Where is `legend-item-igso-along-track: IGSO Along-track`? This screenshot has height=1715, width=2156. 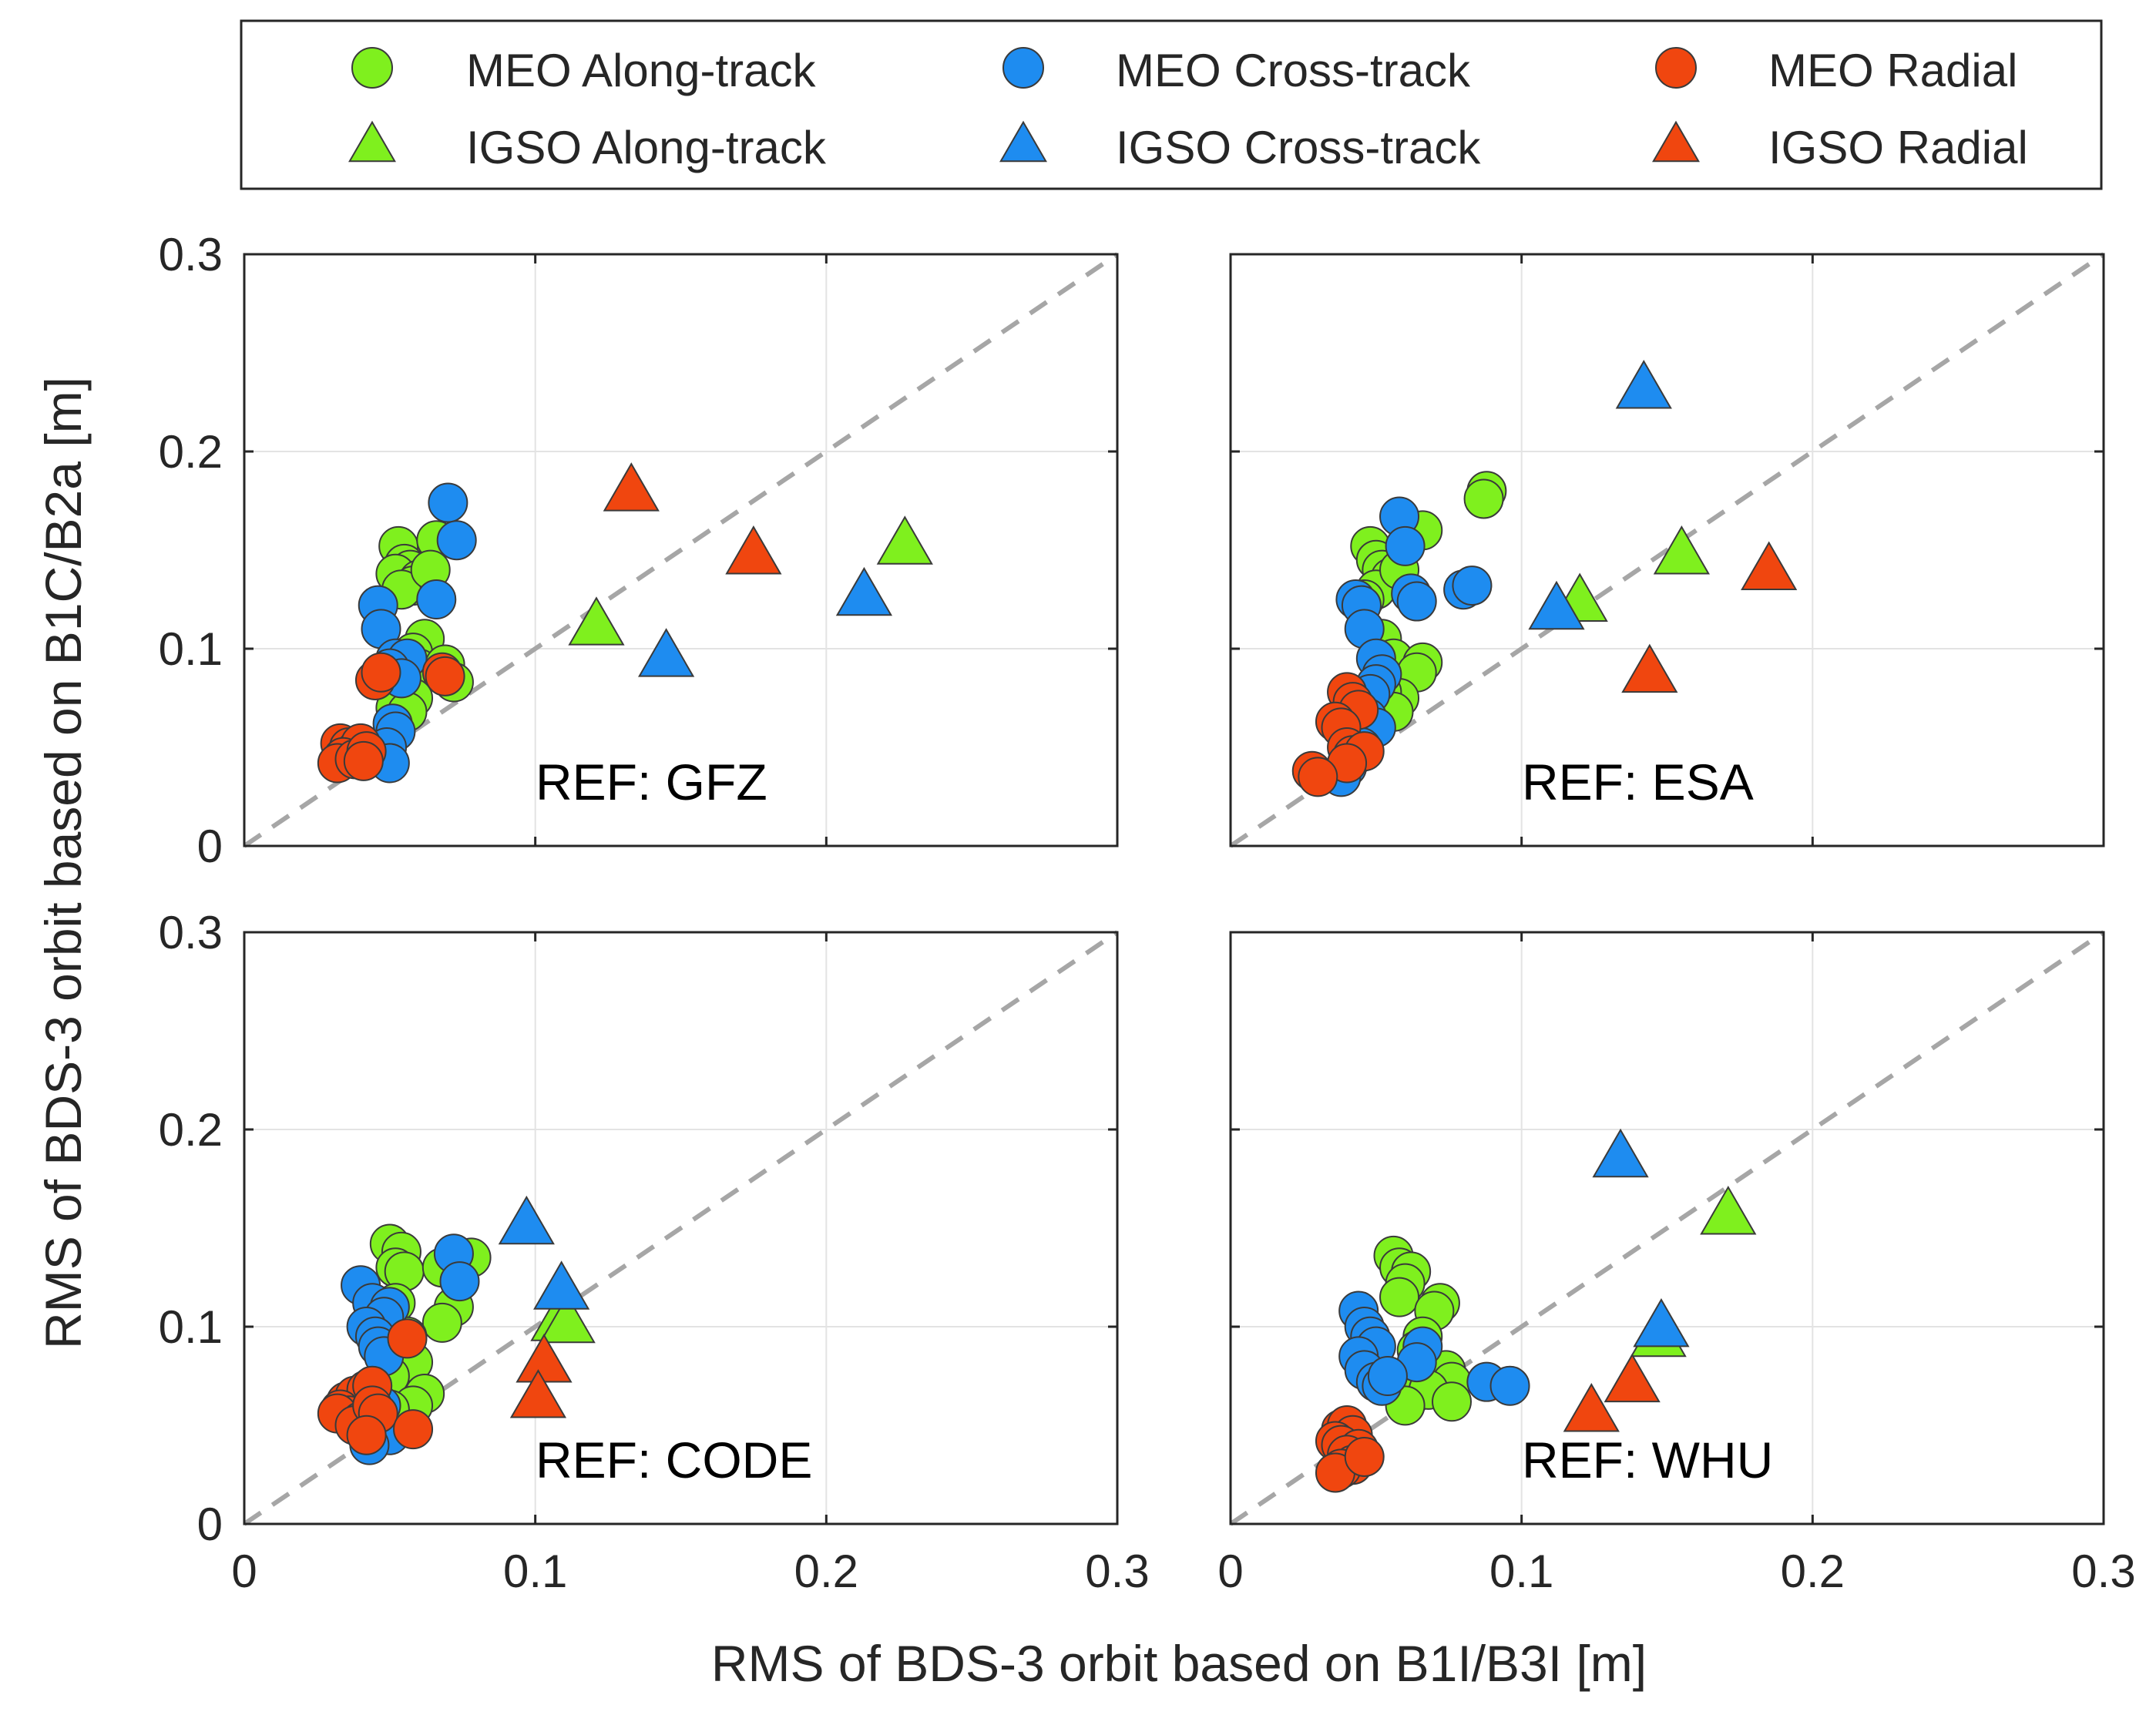
legend-item-igso-along-track: IGSO Along-track is located at coordinates (587, 147).